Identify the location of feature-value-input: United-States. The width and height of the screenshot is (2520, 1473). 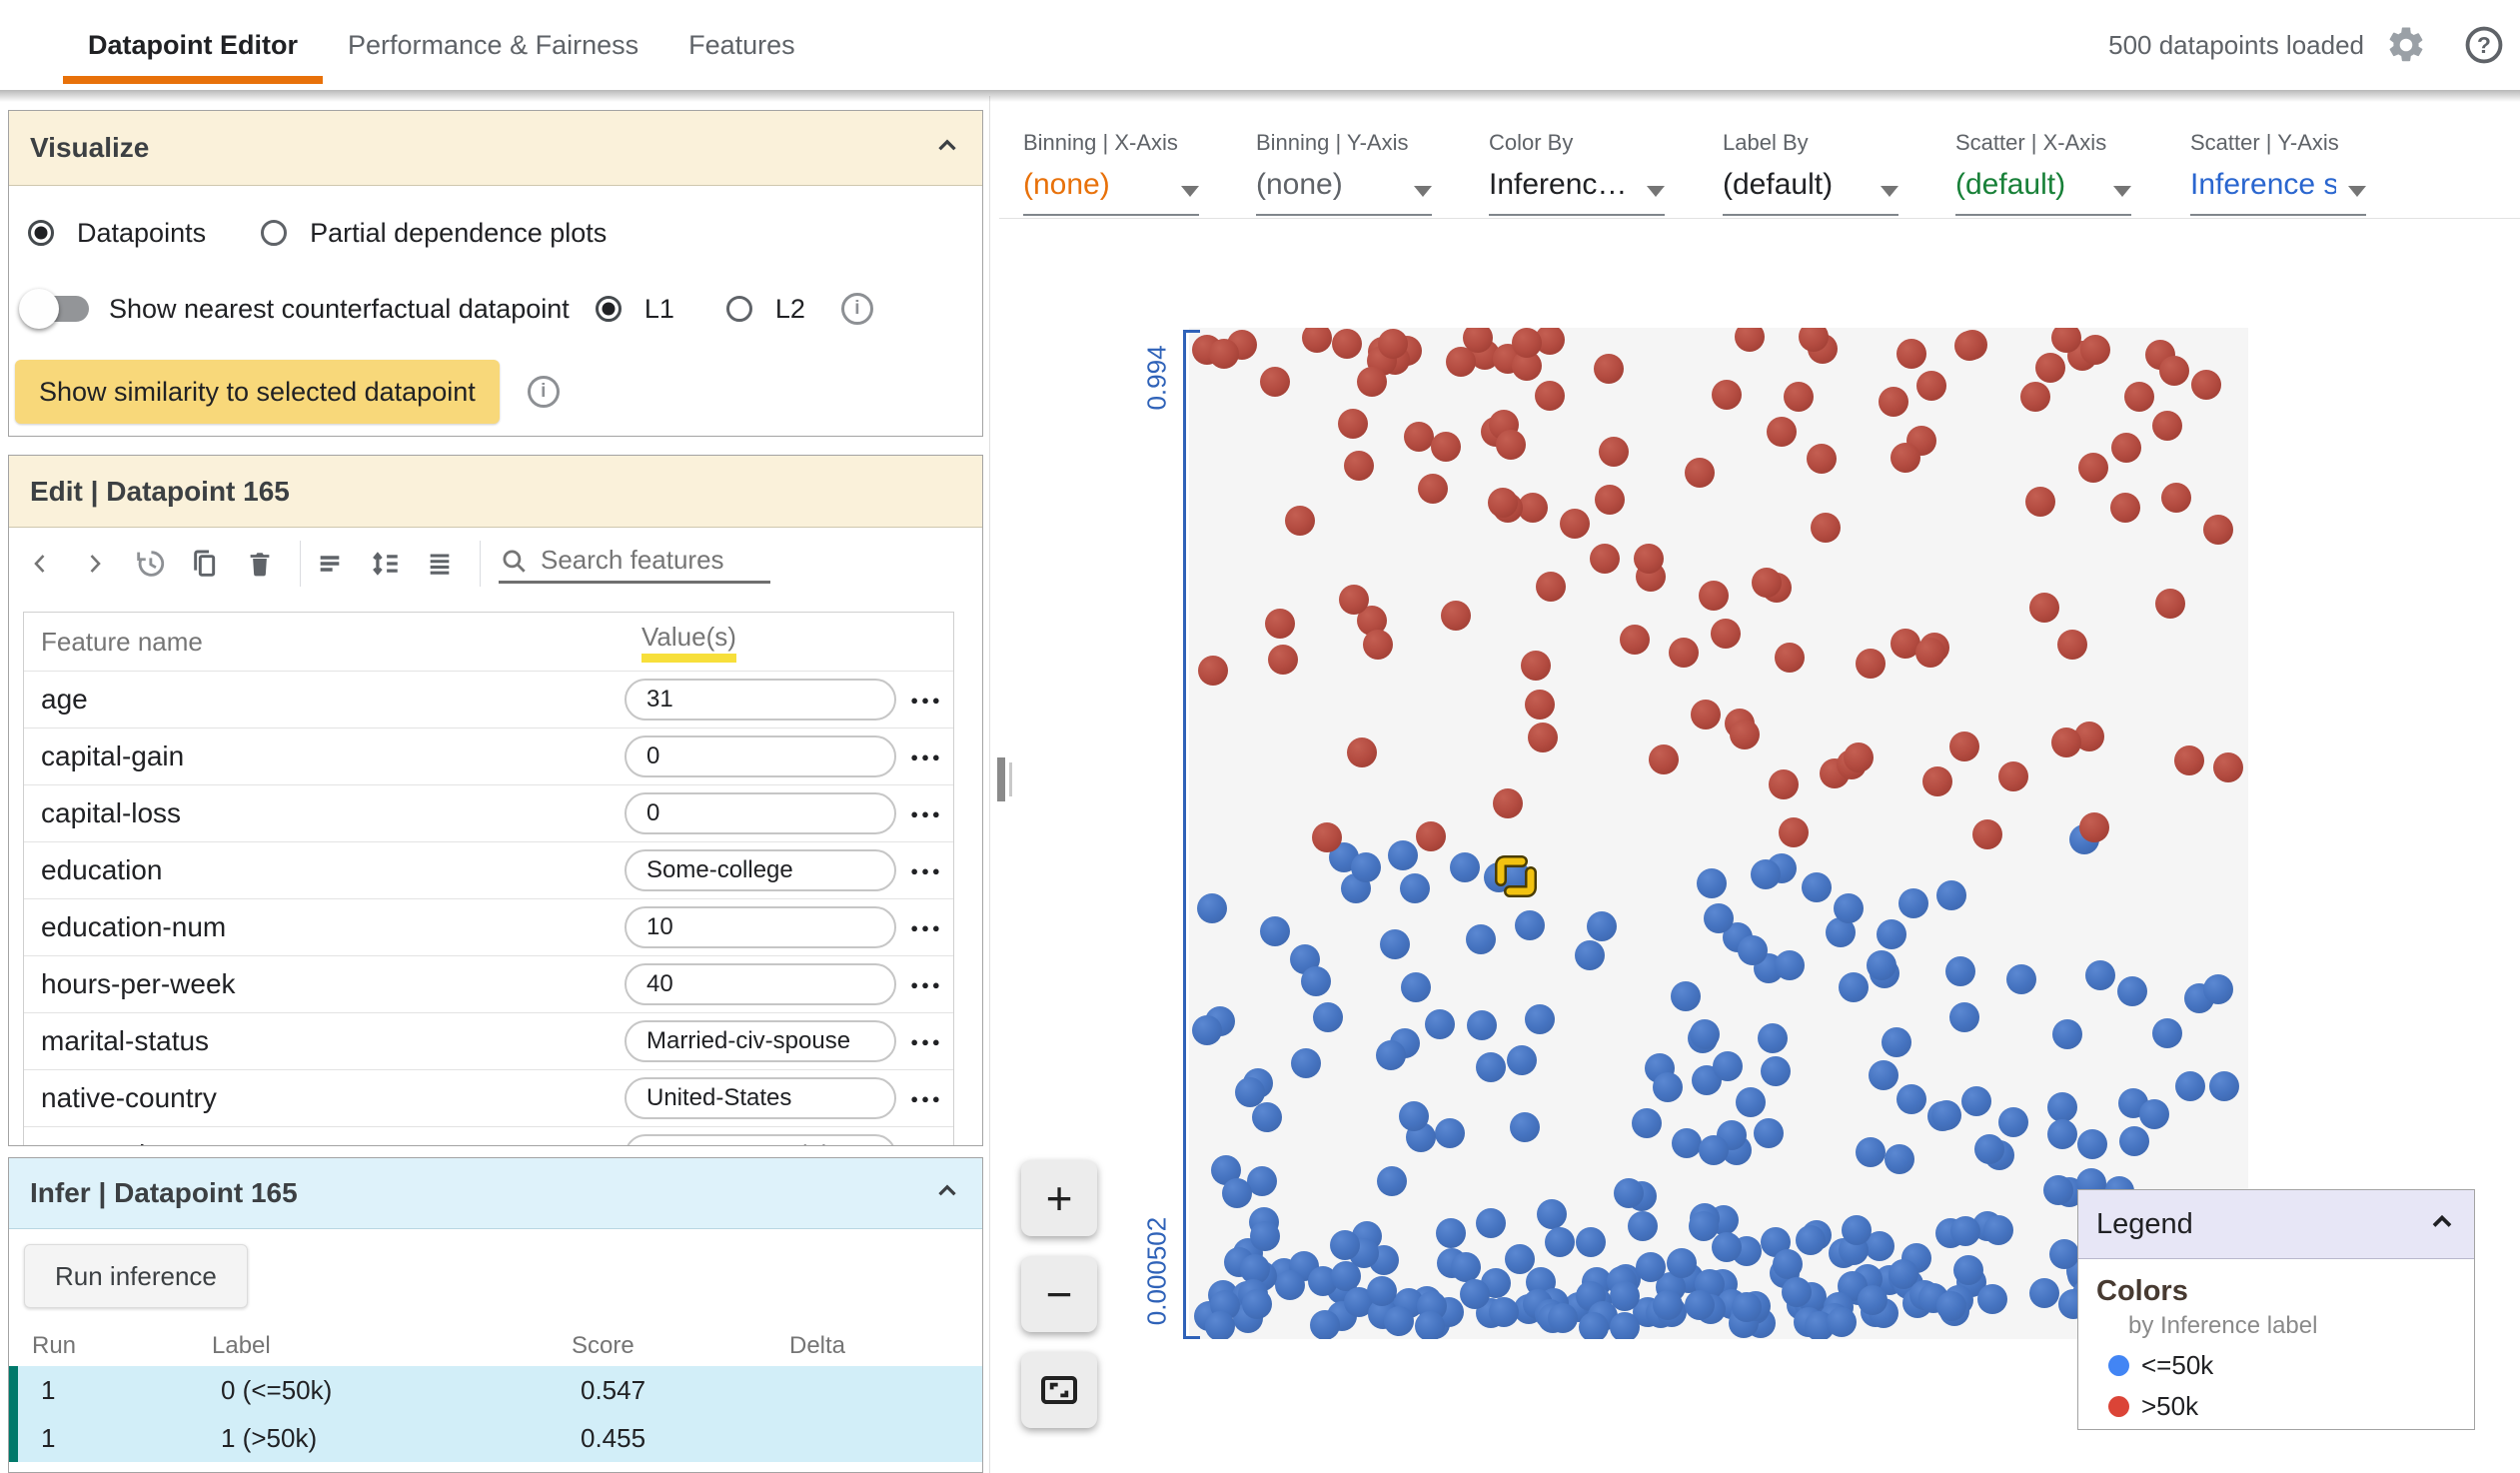
(760, 1098).